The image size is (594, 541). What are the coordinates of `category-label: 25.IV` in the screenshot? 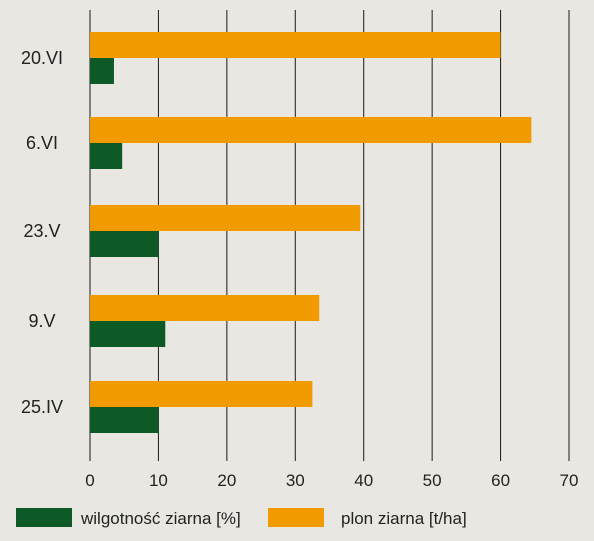 It's located at (42, 407).